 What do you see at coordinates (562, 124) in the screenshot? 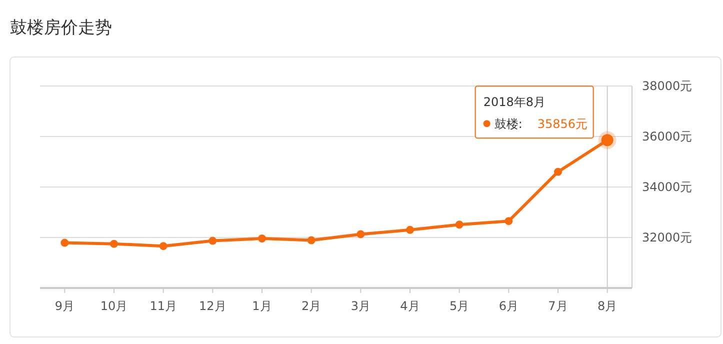
I see `data-label: 35856元` at bounding box center [562, 124].